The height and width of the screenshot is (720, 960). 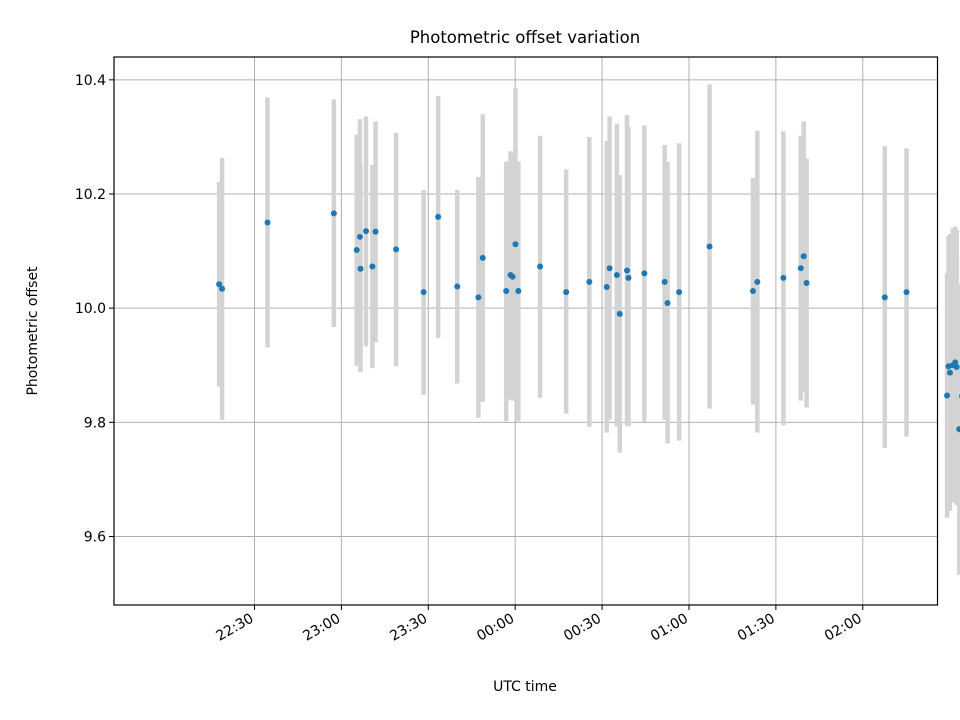 I want to click on y-axis-label: Photometric offset, so click(x=33, y=331).